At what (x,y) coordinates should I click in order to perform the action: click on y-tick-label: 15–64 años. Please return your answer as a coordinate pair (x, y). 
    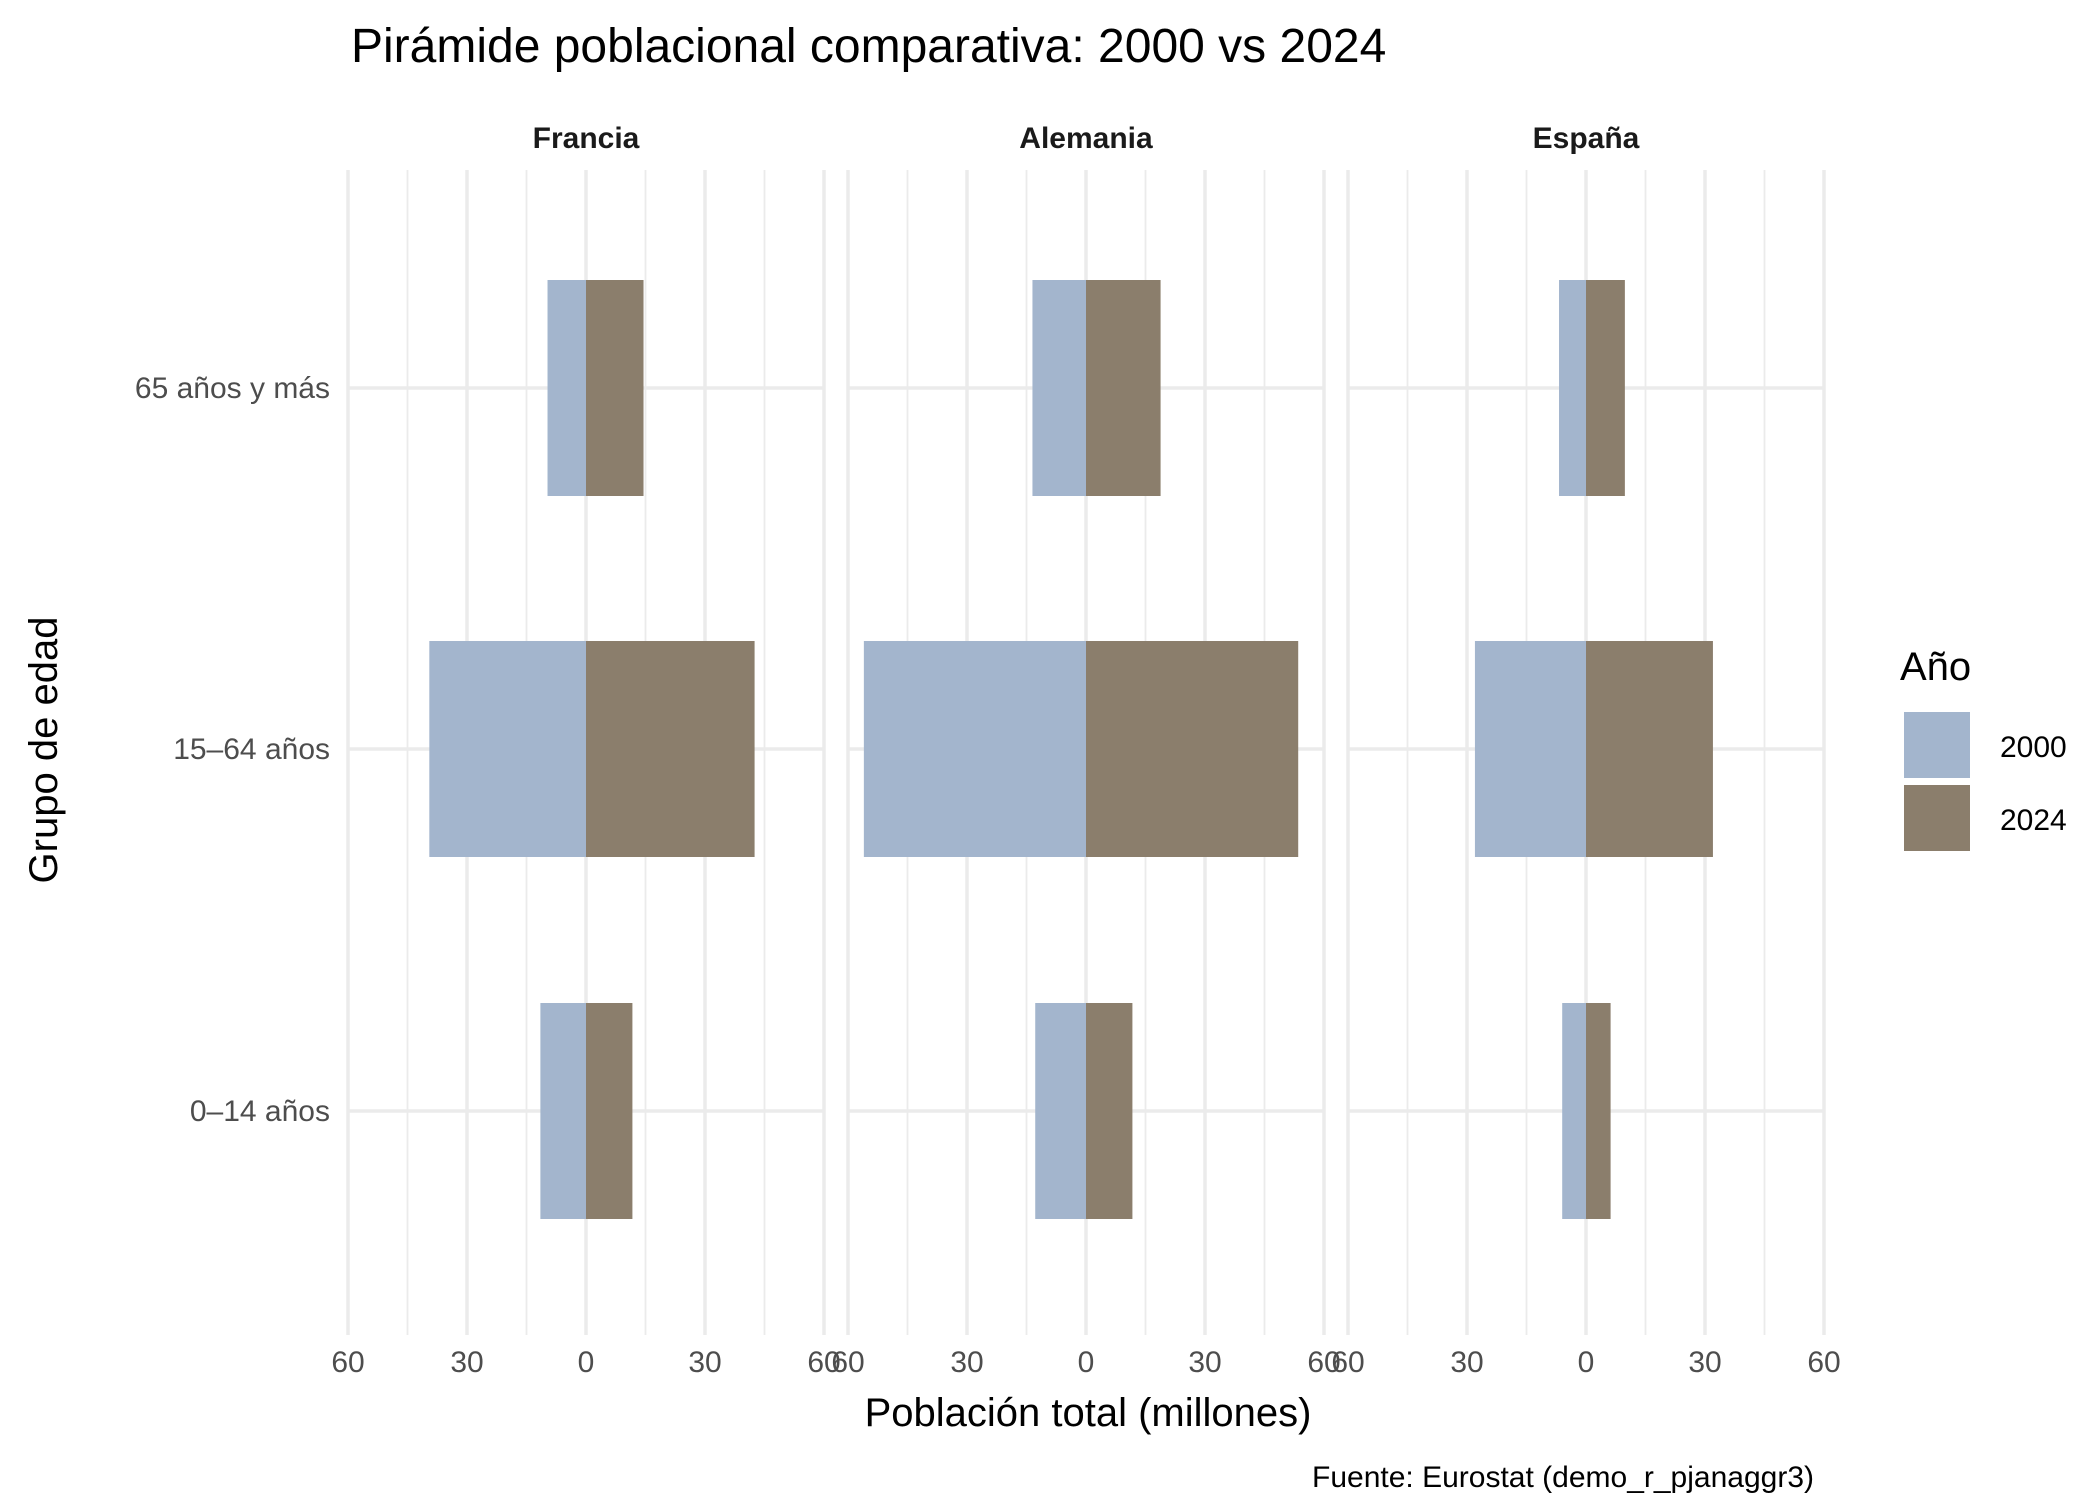
    Looking at the image, I should click on (251, 749).